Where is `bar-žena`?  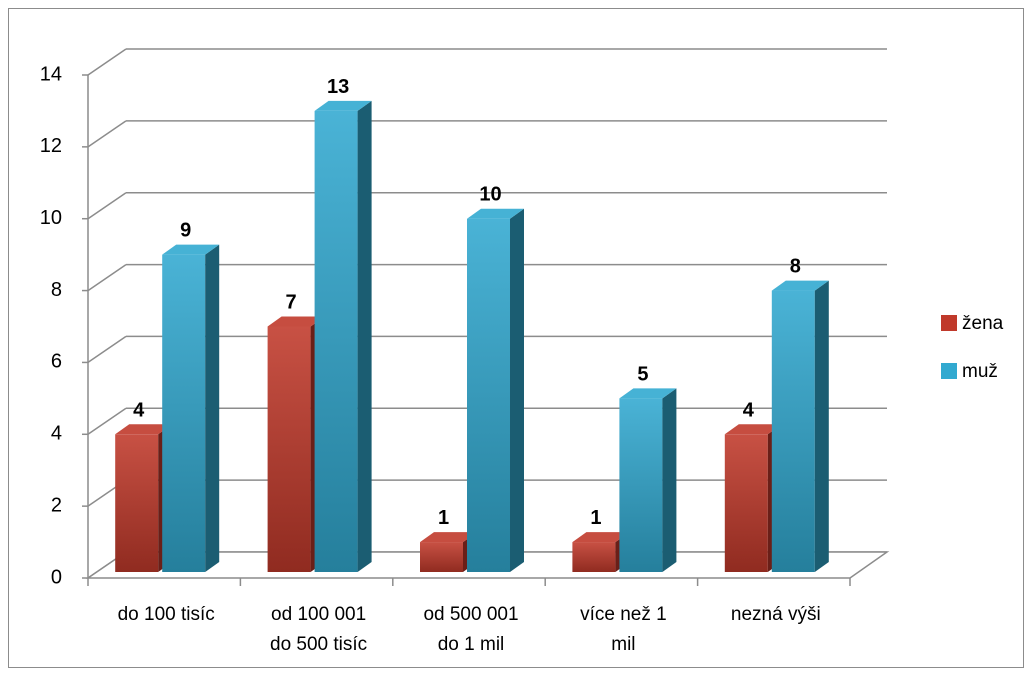
bar-žena is located at coordinates (601, 552).